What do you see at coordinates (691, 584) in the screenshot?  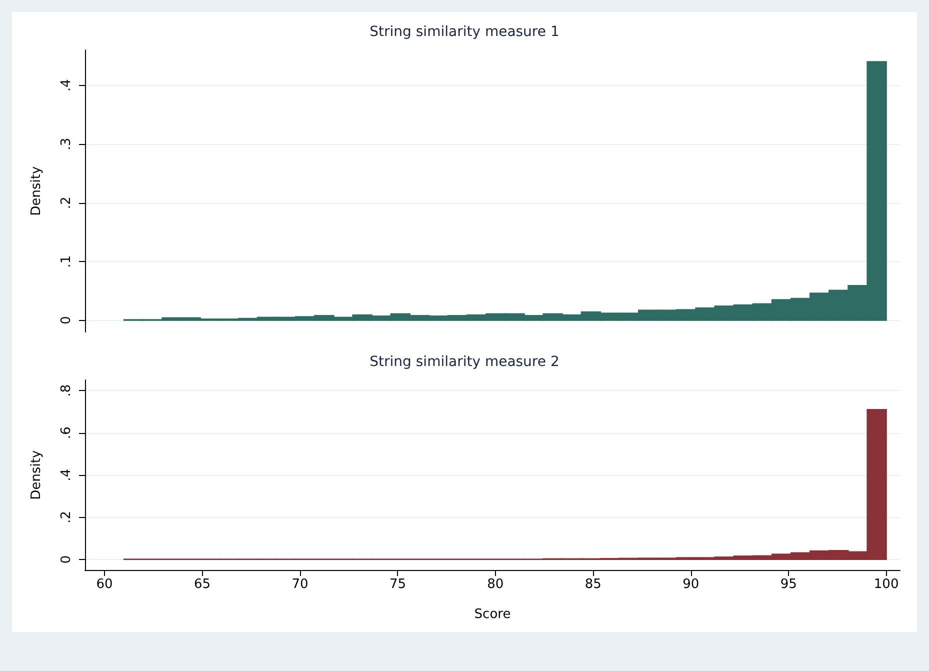 I see `x-tick-label: 90` at bounding box center [691, 584].